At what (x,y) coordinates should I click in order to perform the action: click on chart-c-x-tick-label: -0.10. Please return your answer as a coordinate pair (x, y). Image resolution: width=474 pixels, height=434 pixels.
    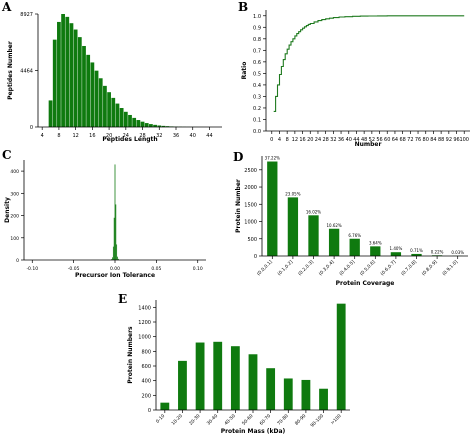
    Looking at the image, I should click on (32, 269).